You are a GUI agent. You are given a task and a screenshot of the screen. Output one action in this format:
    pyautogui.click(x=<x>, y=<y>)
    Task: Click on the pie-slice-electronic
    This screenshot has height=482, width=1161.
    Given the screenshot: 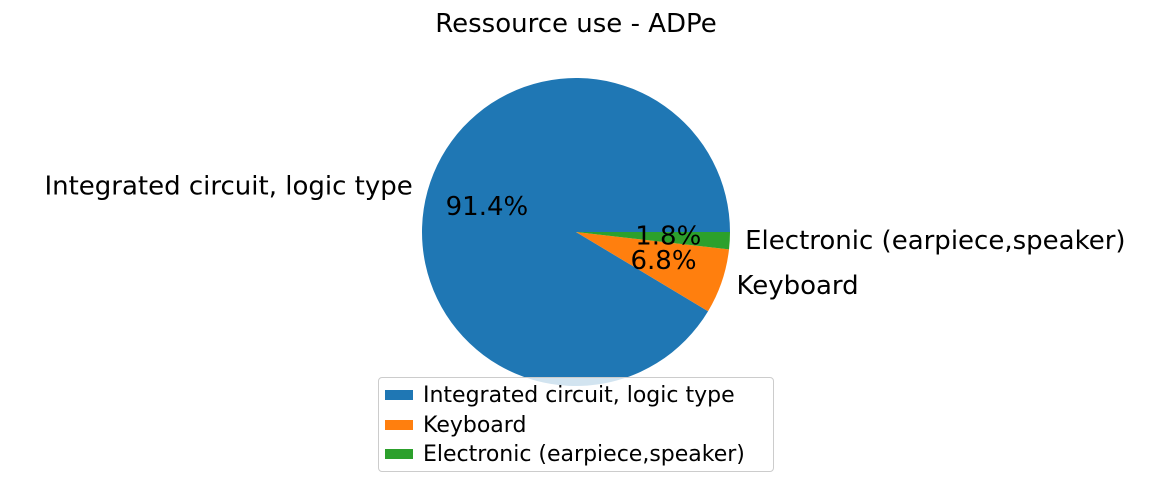 What is the action you would take?
    pyautogui.click(x=653, y=241)
    